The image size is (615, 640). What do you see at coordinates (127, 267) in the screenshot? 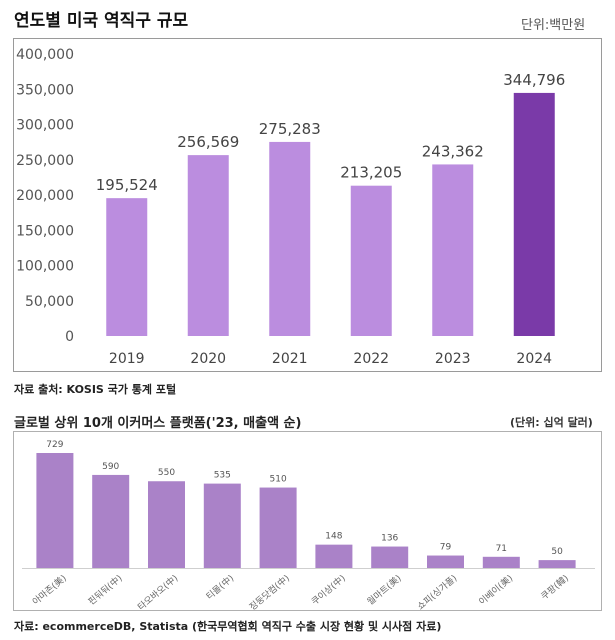
I see `bar-2019` at bounding box center [127, 267].